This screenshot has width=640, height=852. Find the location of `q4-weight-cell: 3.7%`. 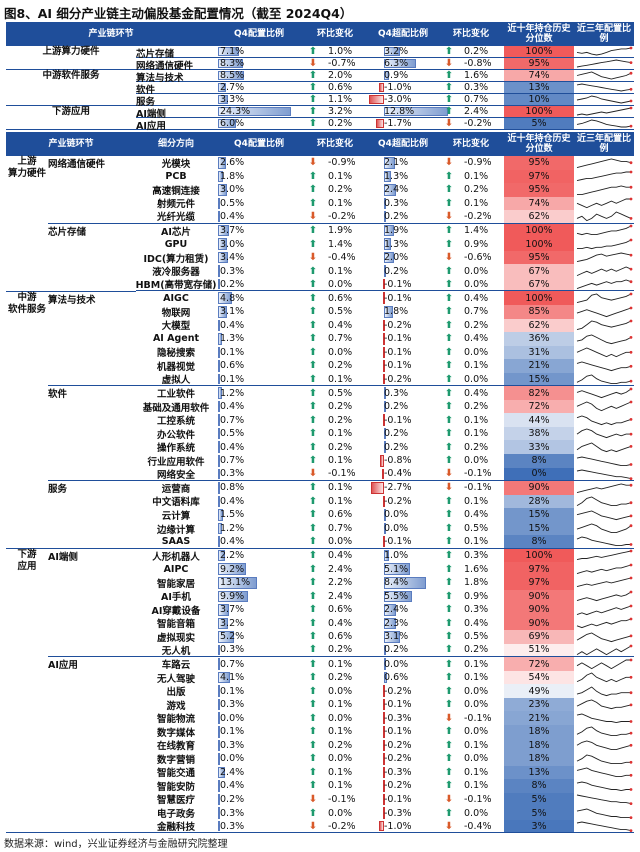

q4-weight-cell: 3.7% is located at coordinates (259, 231).